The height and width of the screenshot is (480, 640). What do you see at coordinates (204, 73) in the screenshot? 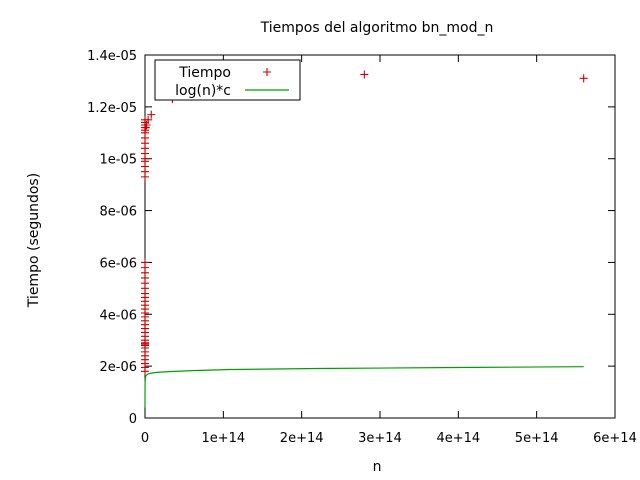
I see `legend-label: Tiempo` at bounding box center [204, 73].